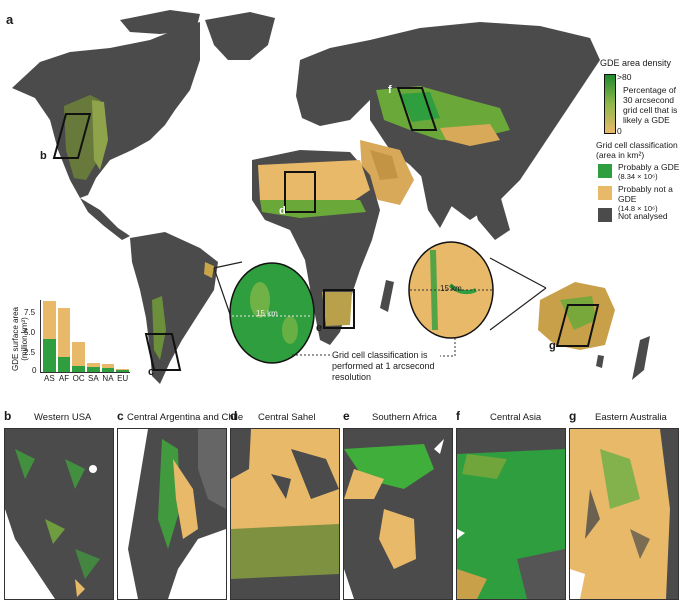  Describe the element at coordinates (172, 514) in the screenshot. I see `subpanel-central-argentina-chile` at that location.